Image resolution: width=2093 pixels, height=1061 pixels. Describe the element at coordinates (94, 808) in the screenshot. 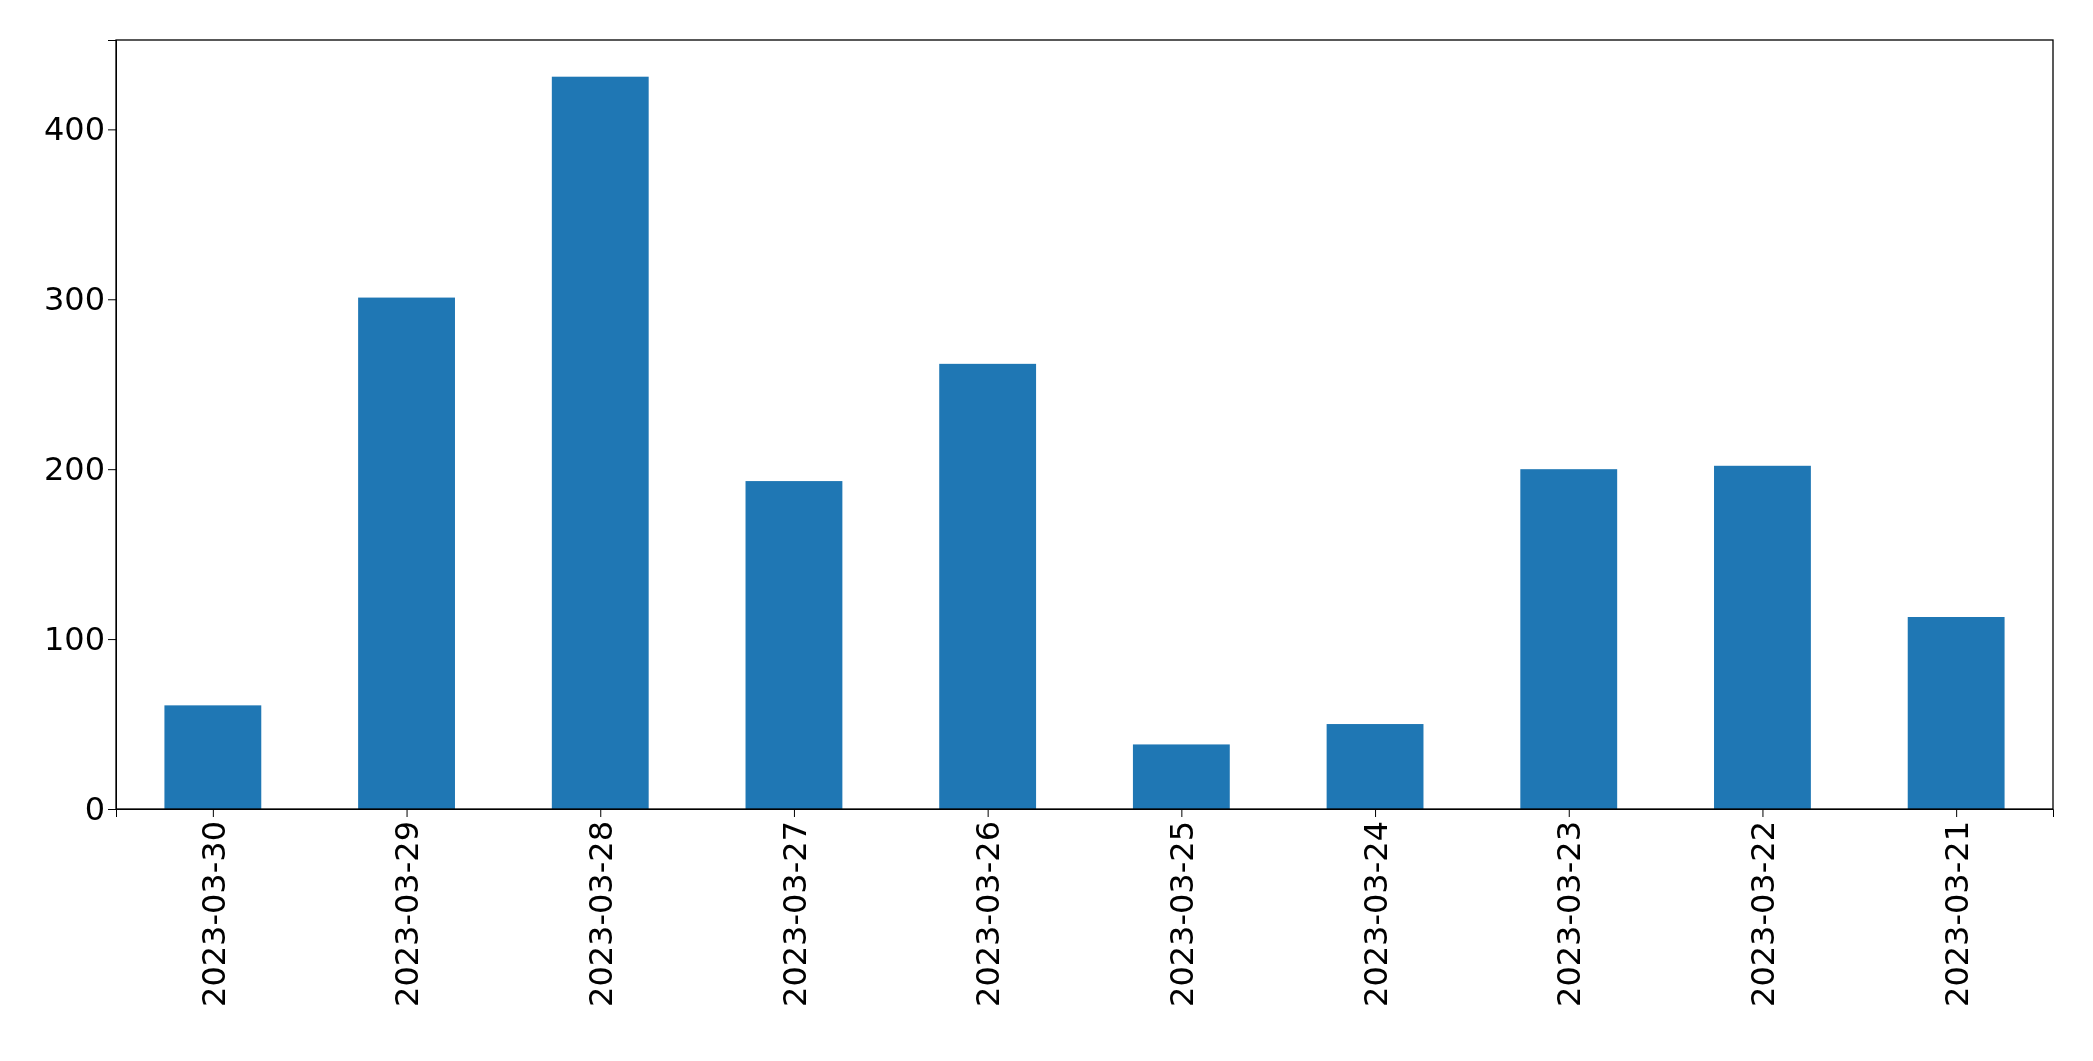

I see `y-tick-label: 0` at that location.